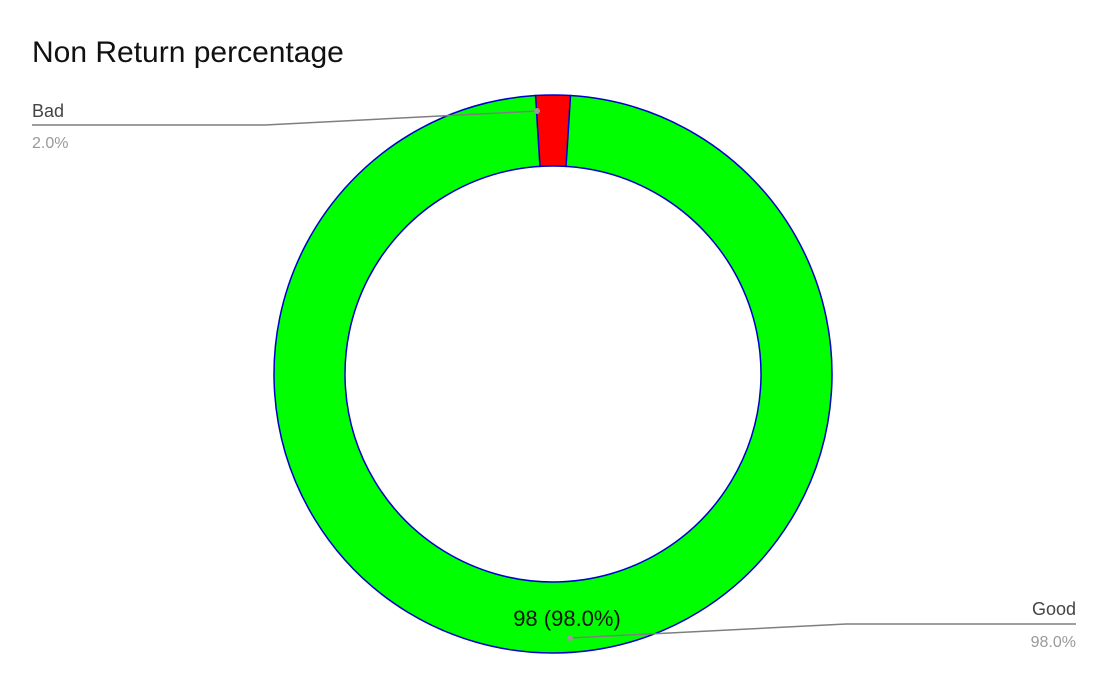 The height and width of the screenshot is (682, 1106). Describe the element at coordinates (50, 143) in the screenshot. I see `legend-percent-bad: 2.0%` at that location.